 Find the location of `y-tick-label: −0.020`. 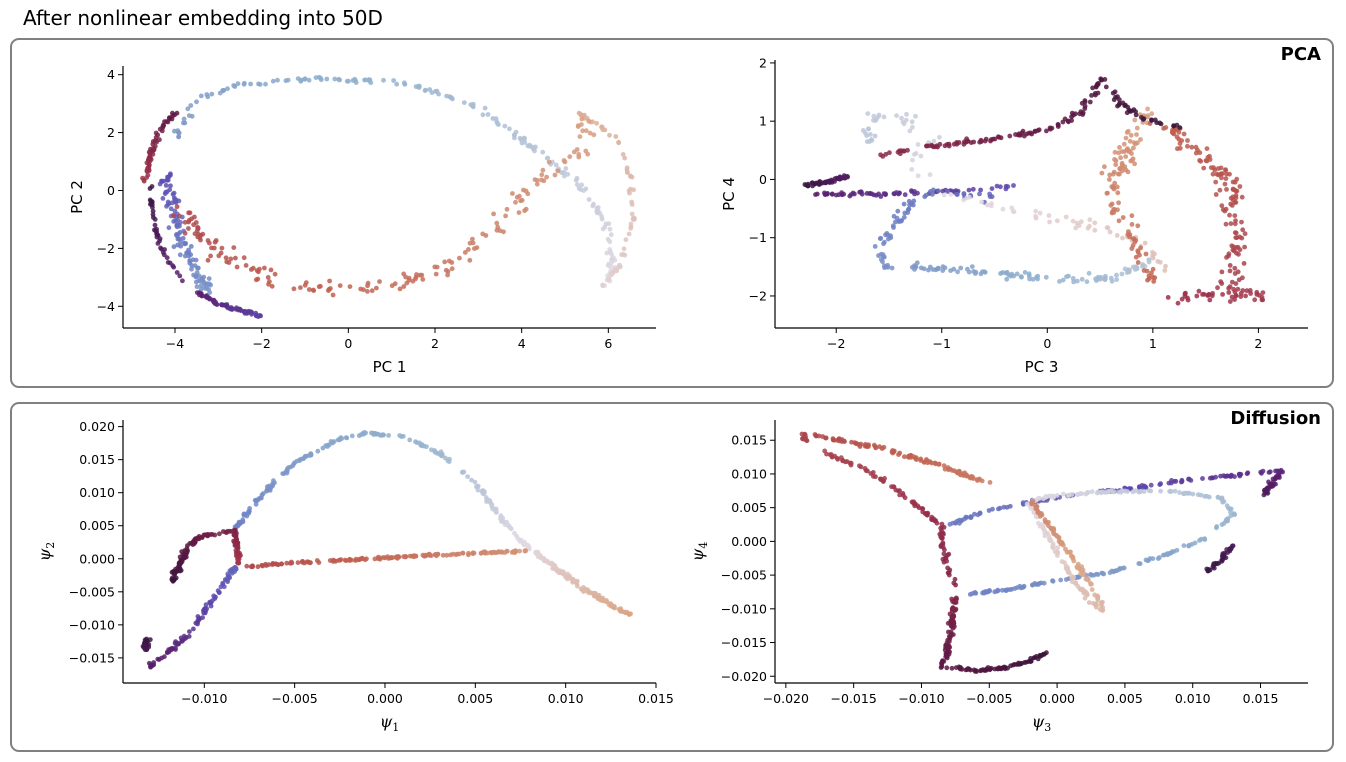

y-tick-label: −0.020 is located at coordinates (744, 676).